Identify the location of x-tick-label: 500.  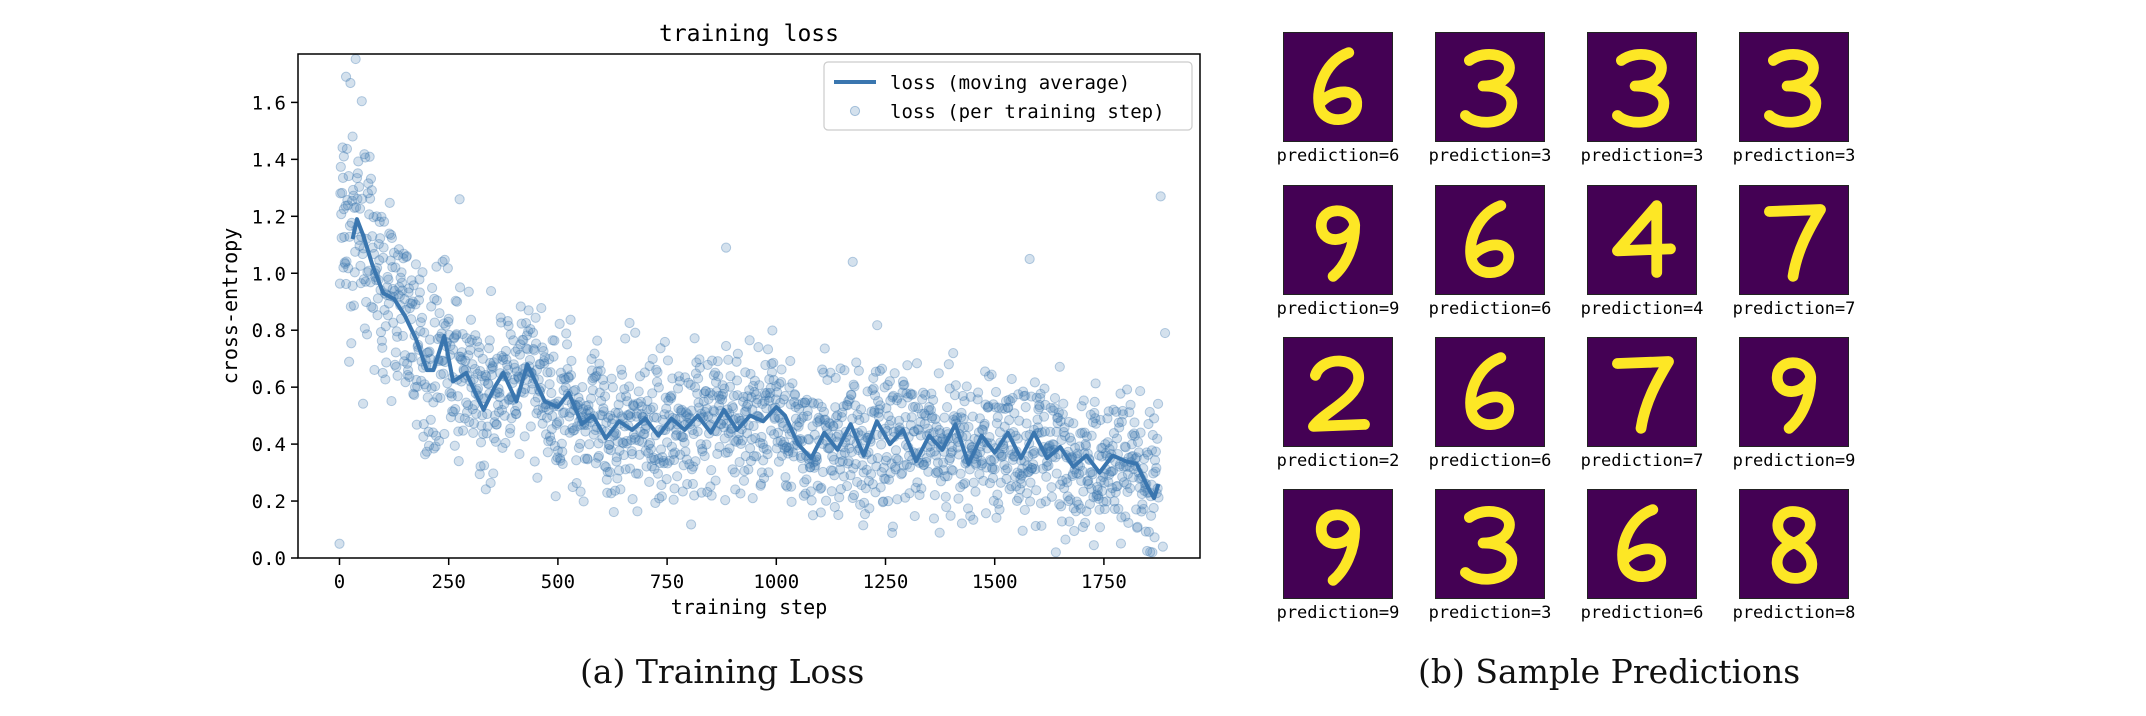
(558, 582).